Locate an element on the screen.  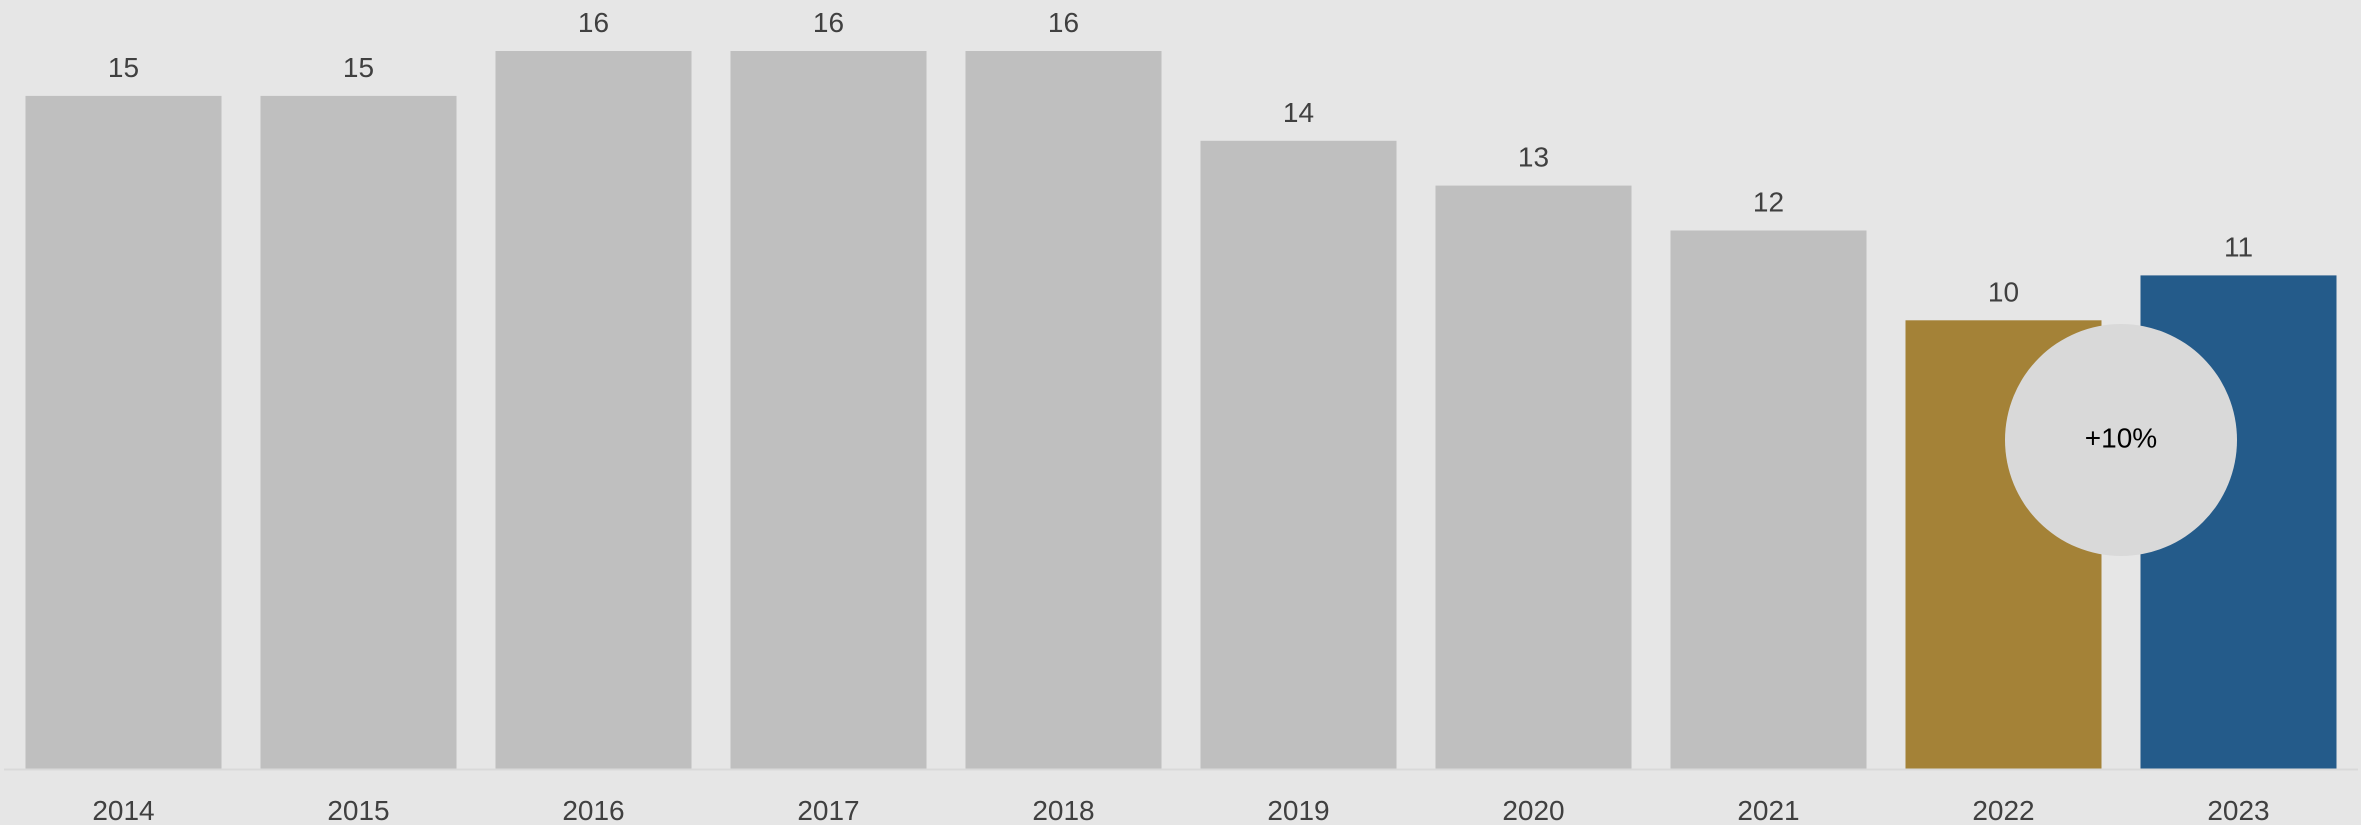
x-tick-label-2022: 2022 is located at coordinates (2003, 810).